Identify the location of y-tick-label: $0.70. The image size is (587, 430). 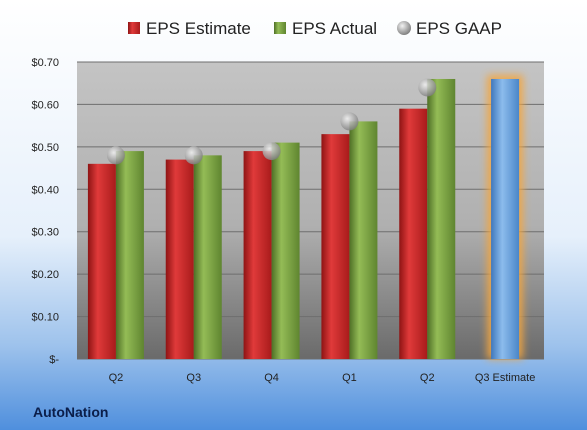
(45, 63).